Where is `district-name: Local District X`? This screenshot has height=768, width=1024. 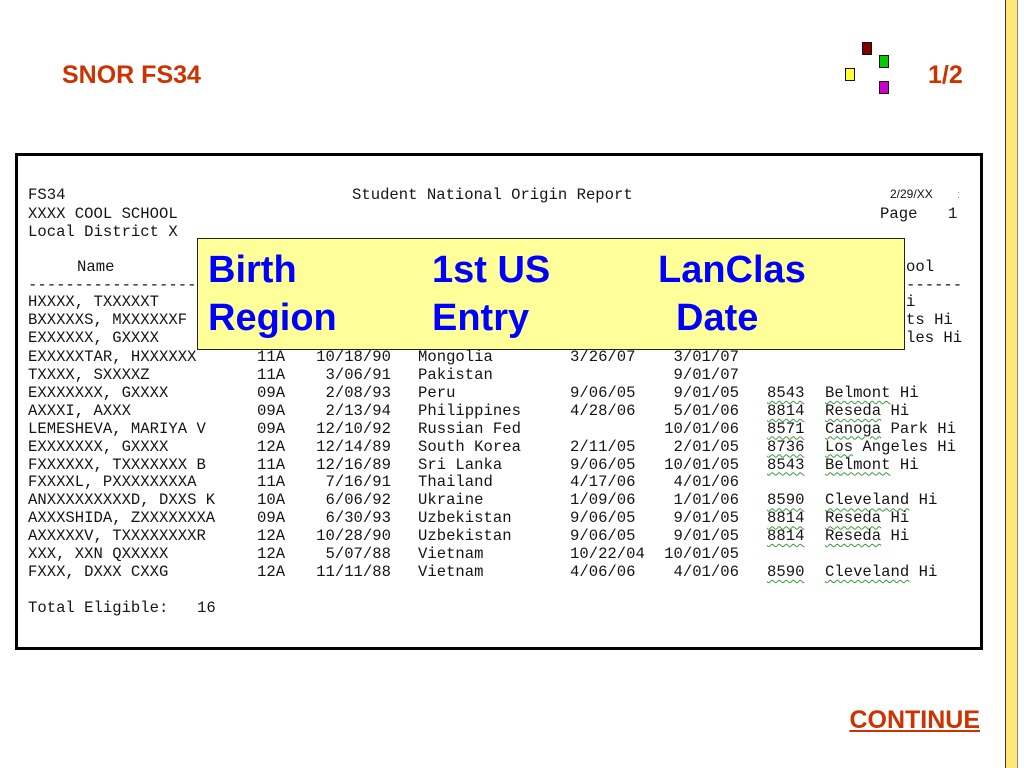 district-name: Local District X is located at coordinates (103, 232).